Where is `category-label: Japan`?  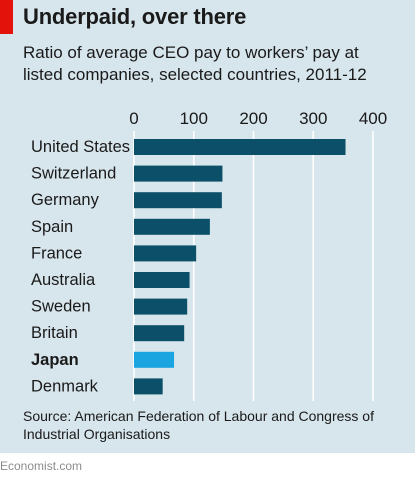
category-label: Japan is located at coordinates (55, 360).